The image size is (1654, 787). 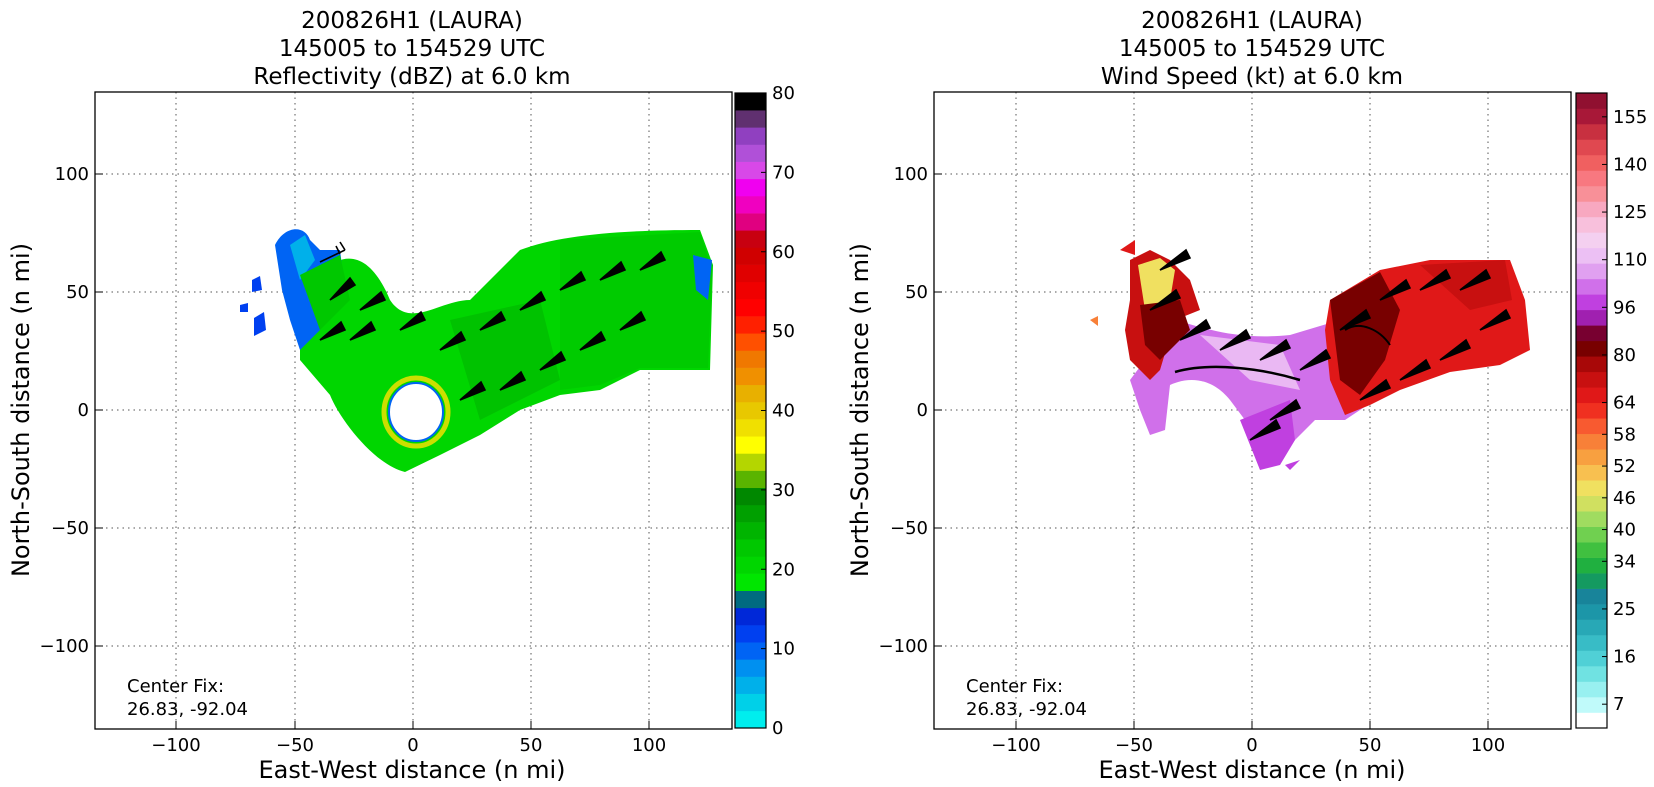 What do you see at coordinates (1624, 466) in the screenshot?
I see `colorbar-tick-label: 52` at bounding box center [1624, 466].